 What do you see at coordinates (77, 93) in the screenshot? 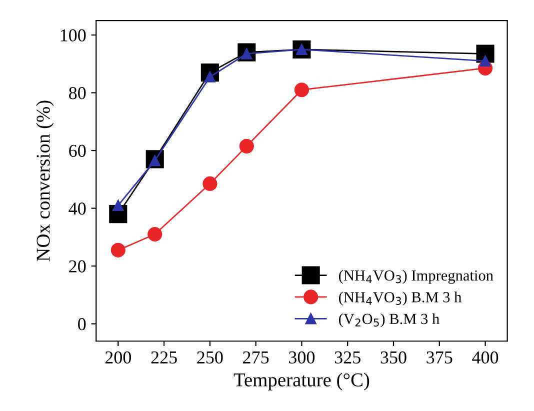
I see `y-tick-label: 80` at bounding box center [77, 93].